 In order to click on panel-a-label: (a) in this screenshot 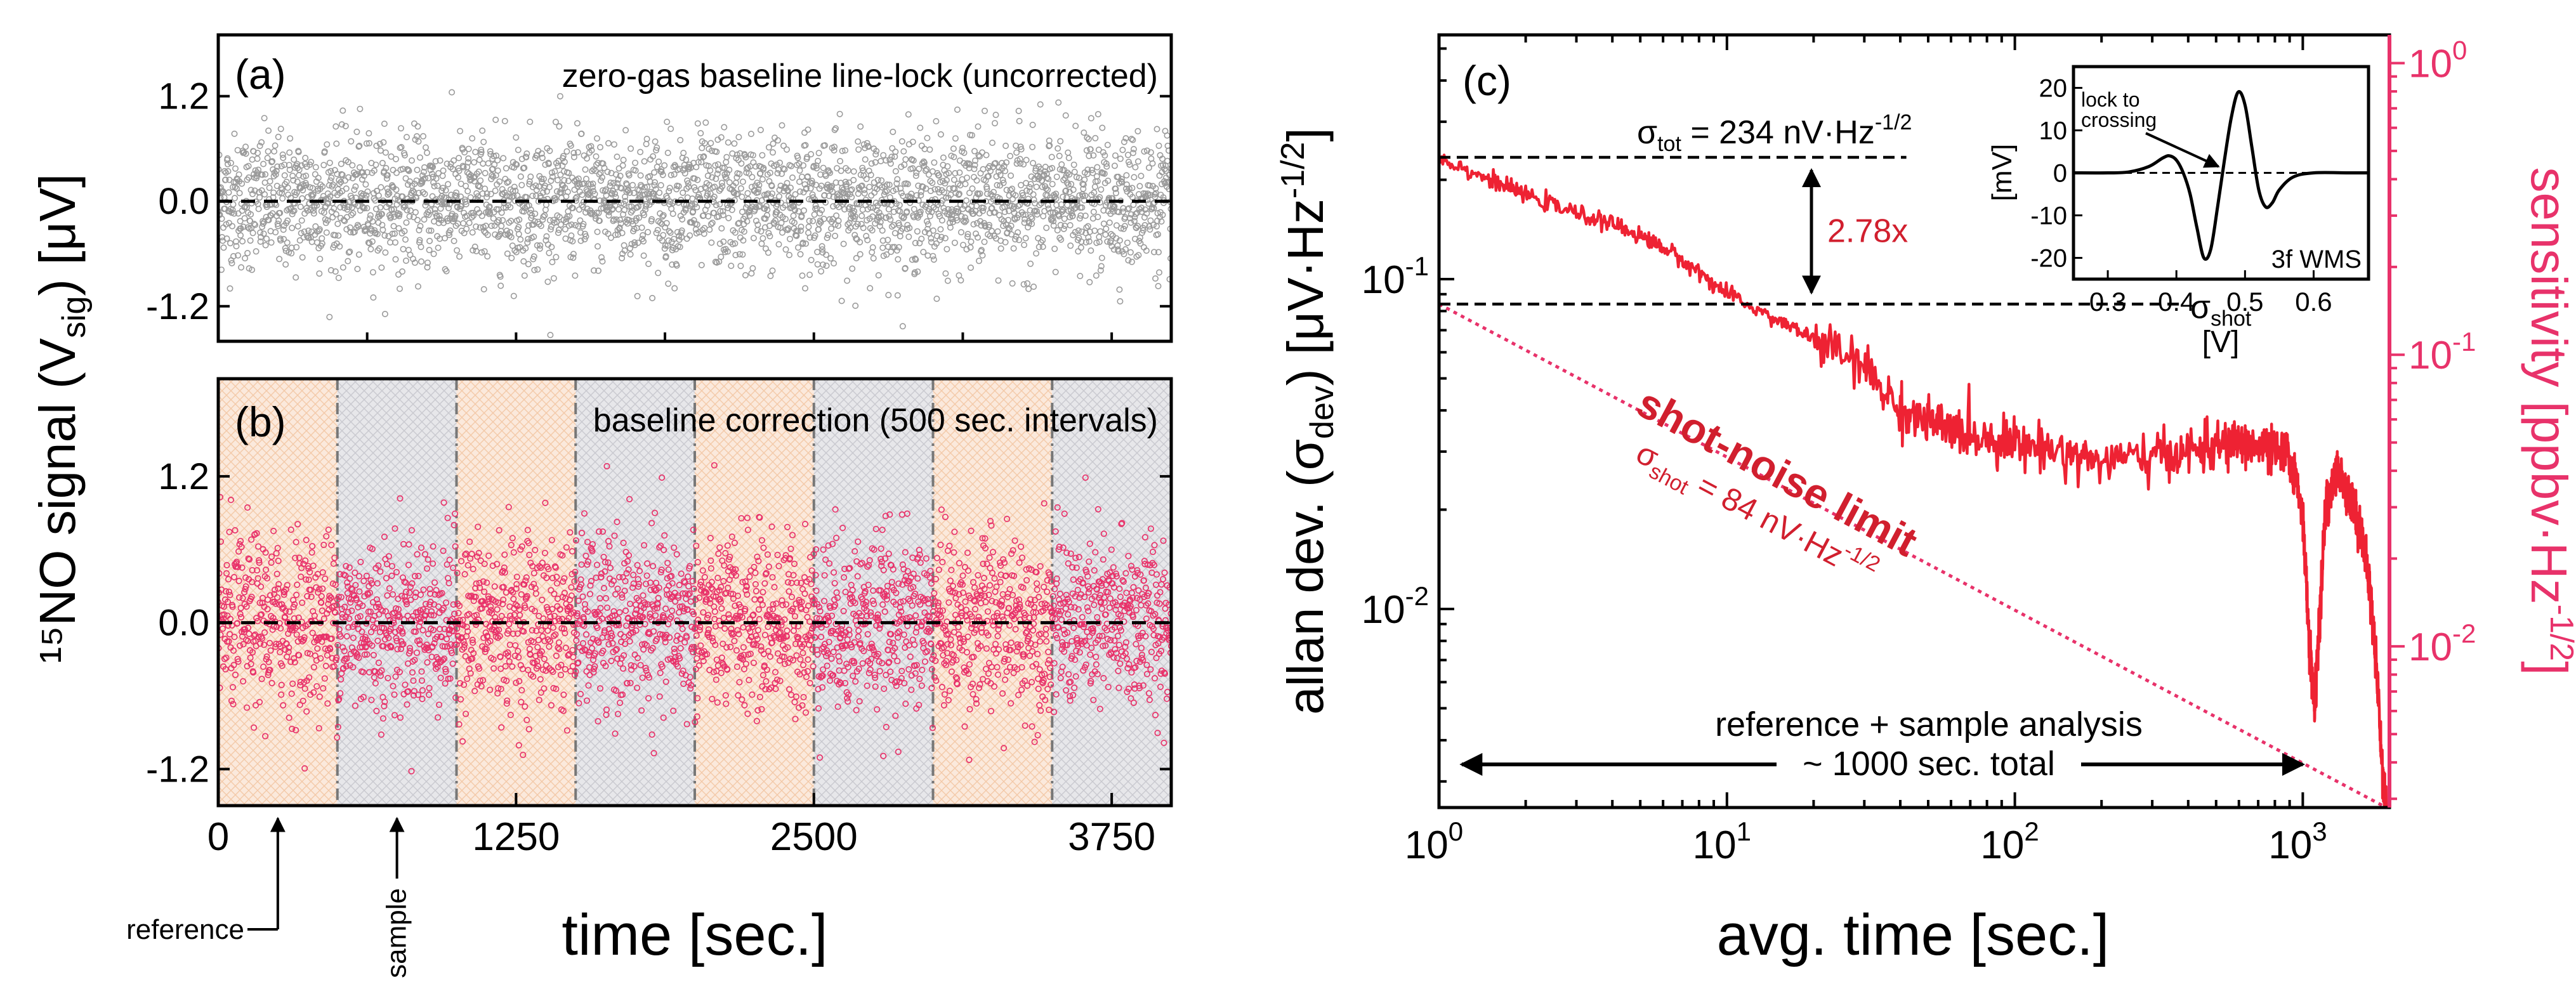, I will do `click(260, 74)`.